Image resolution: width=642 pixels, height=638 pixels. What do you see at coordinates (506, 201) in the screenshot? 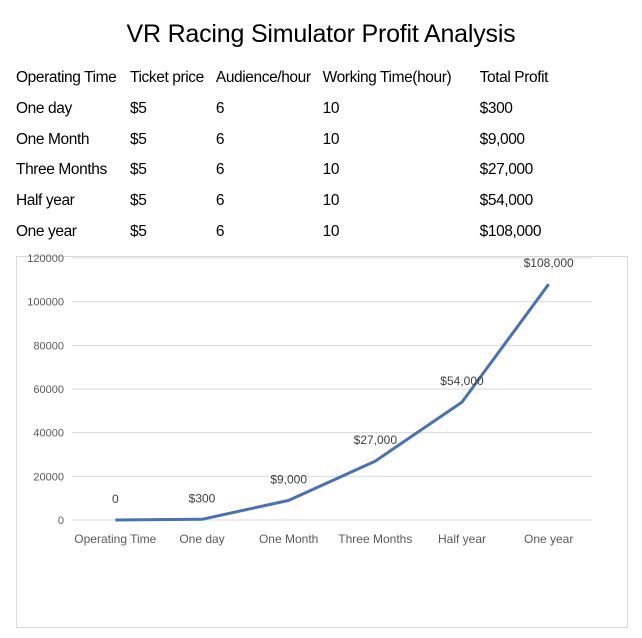
I see `table-cell: $54,000` at bounding box center [506, 201].